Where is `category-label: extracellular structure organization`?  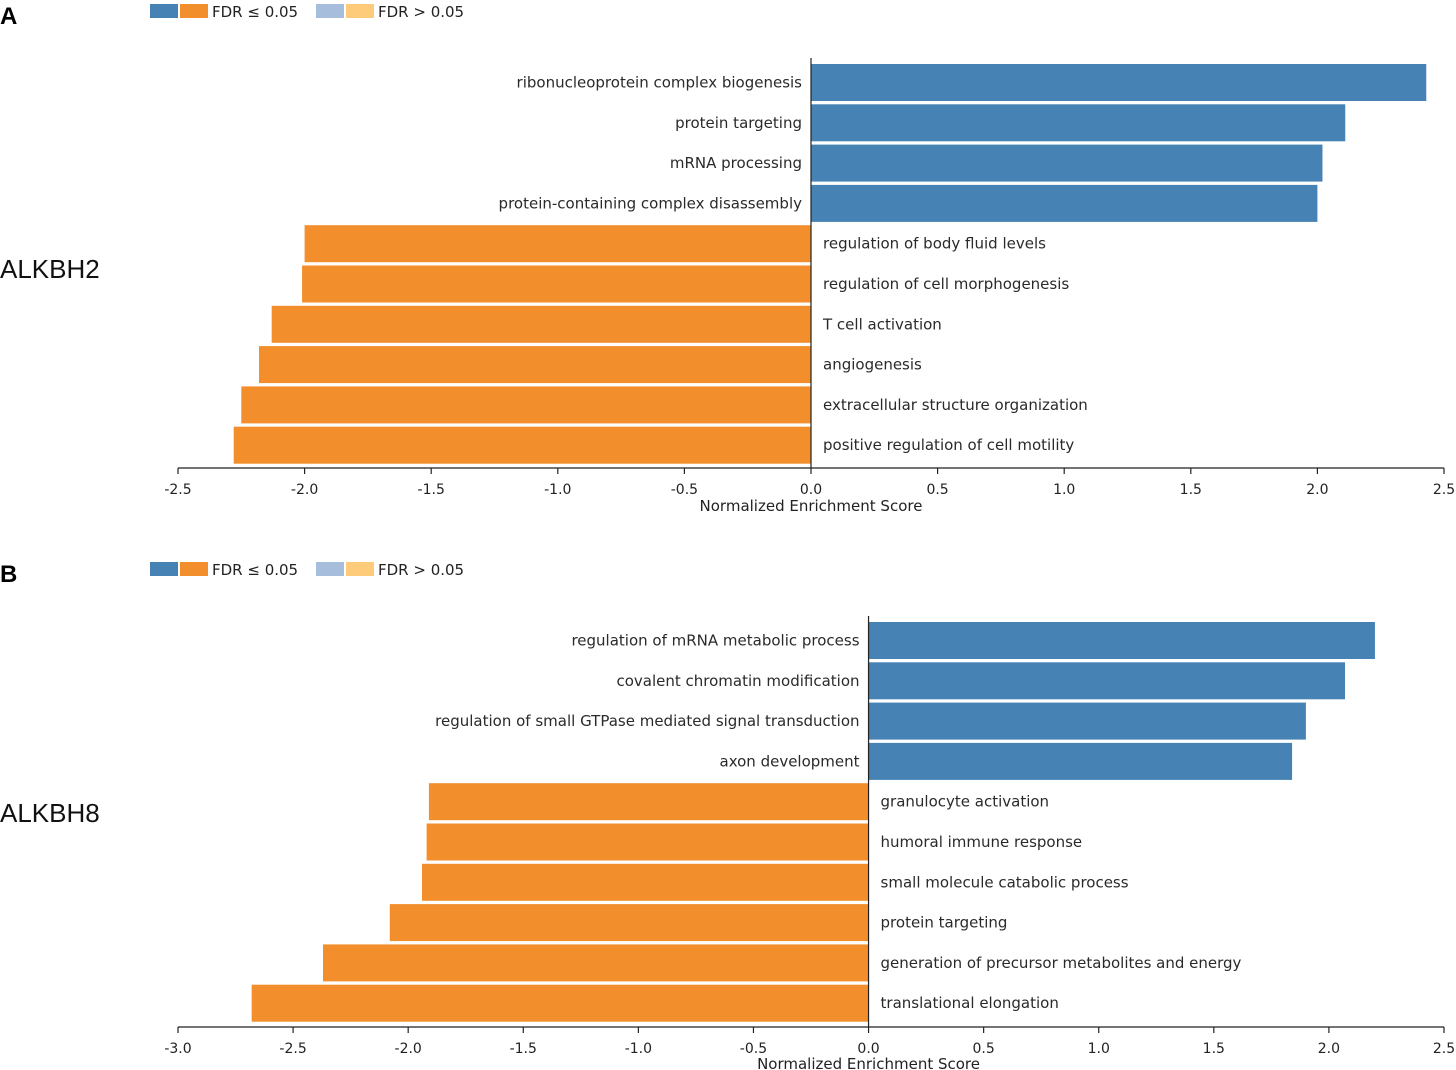
category-label: extracellular structure organization is located at coordinates (955, 405).